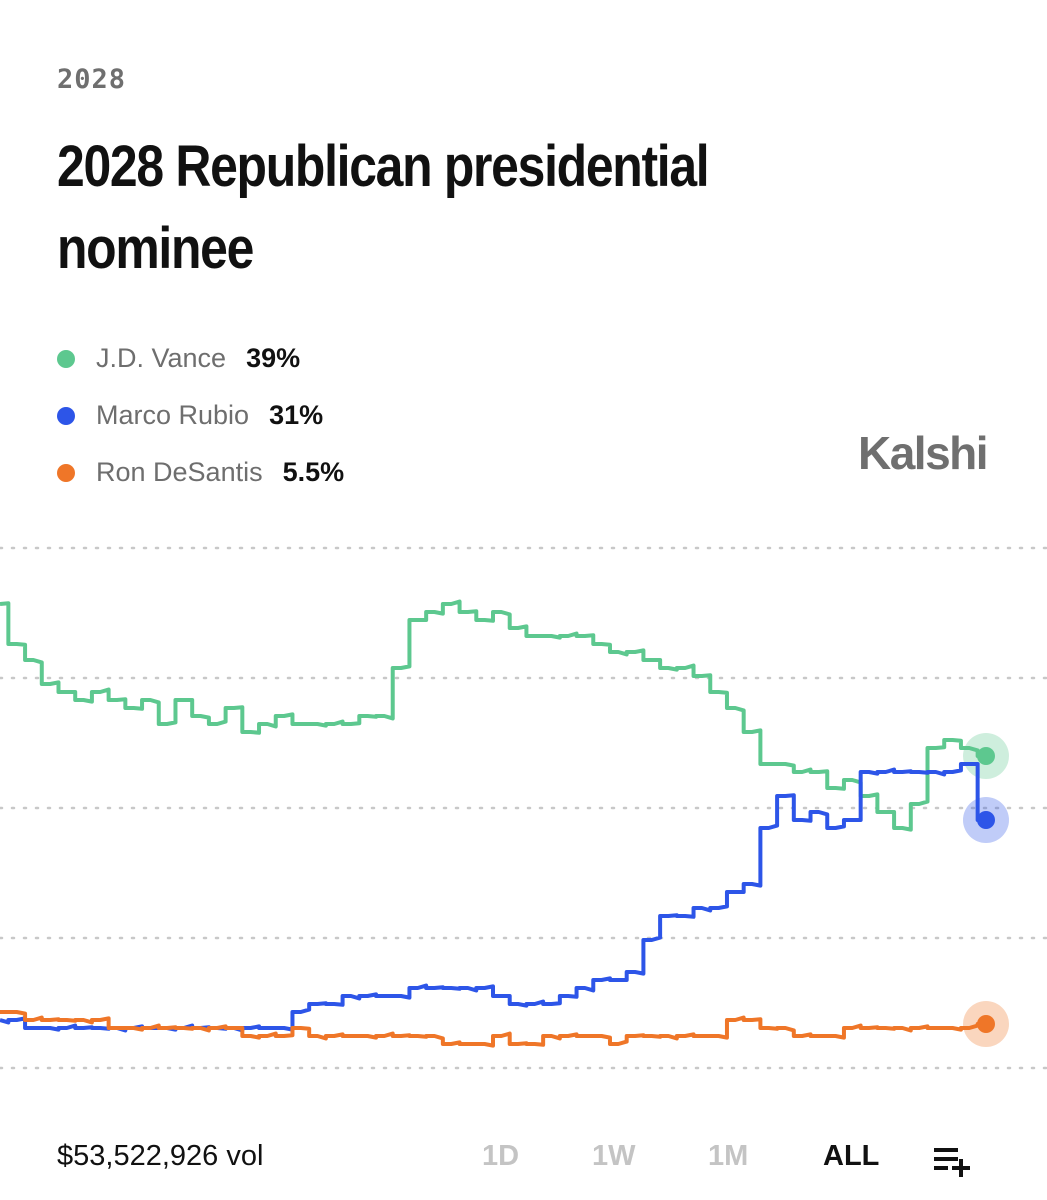 The image size is (1047, 1200). I want to click on range-1d-button: 1D, so click(501, 1156).